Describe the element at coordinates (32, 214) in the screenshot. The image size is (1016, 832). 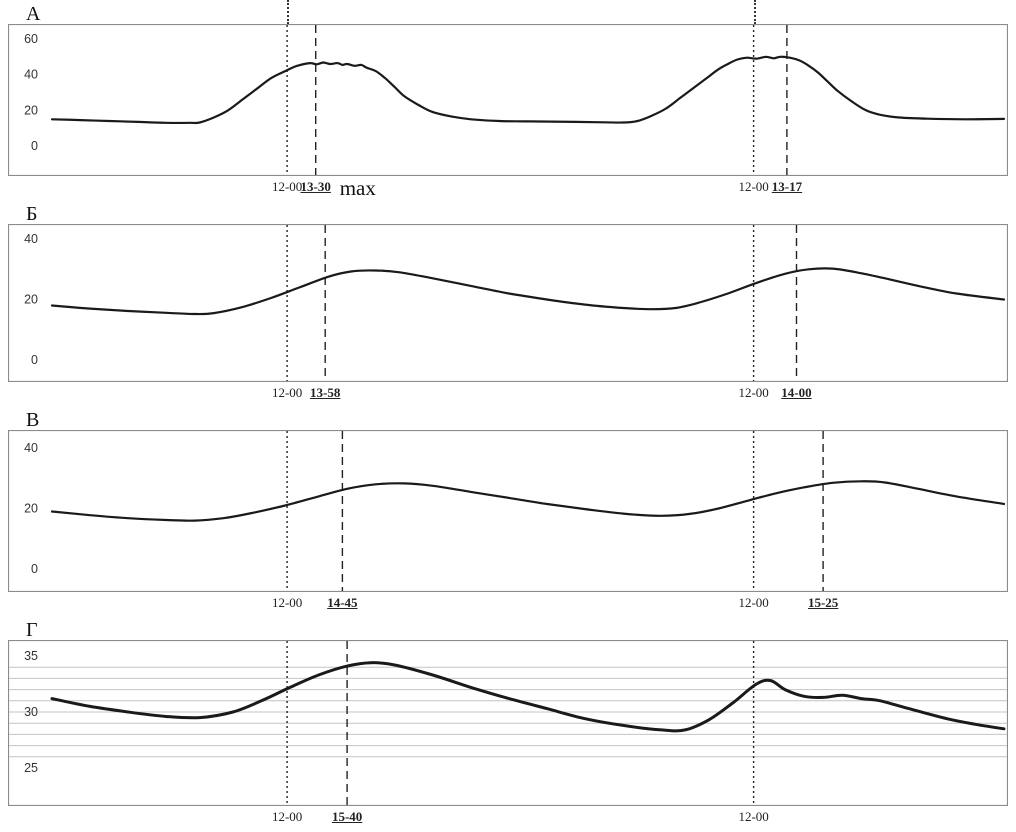
I see `panel-b-label: Б` at that location.